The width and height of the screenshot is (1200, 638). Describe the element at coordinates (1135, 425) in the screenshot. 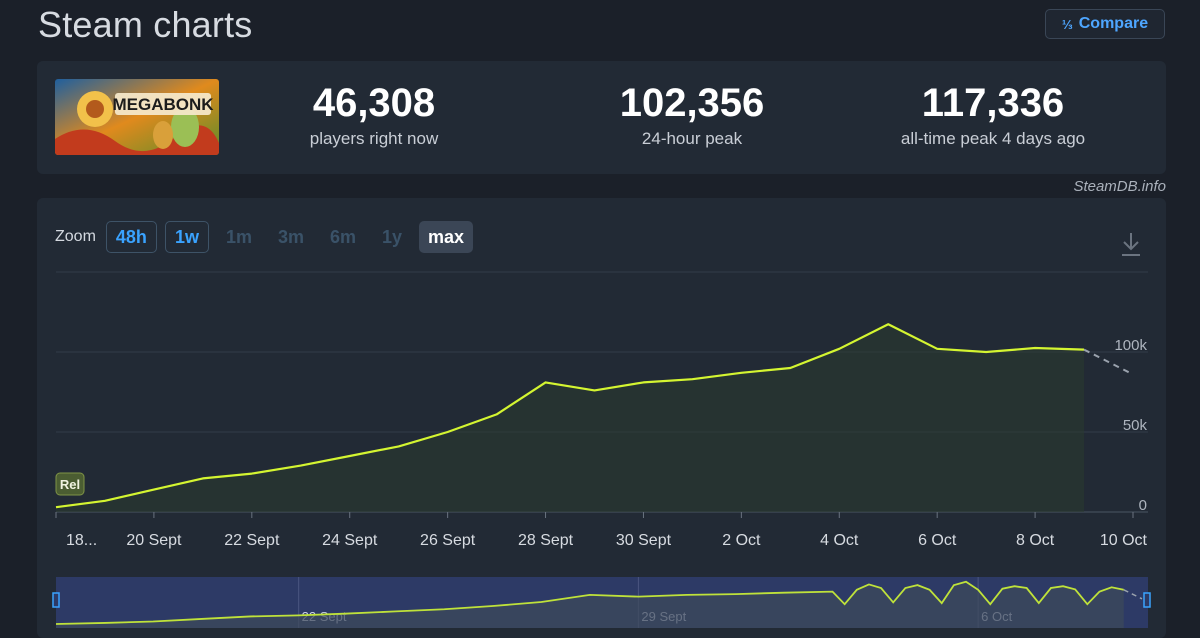

I see `y-tick-label: 50k` at that location.